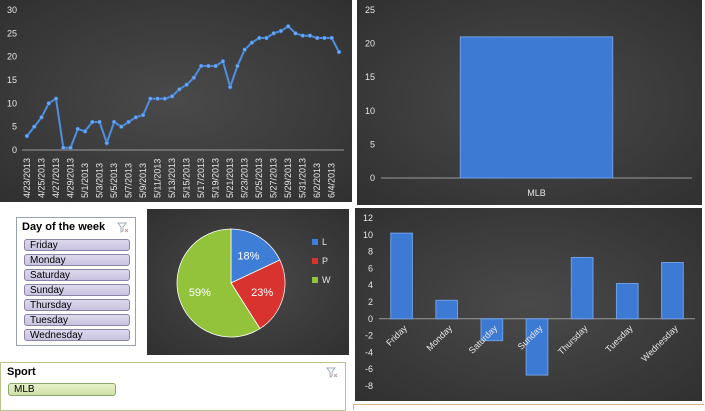 This screenshot has width=705, height=411. I want to click on result-pie-chart-svg: 18% 23% 59% LPW, so click(253, 283).